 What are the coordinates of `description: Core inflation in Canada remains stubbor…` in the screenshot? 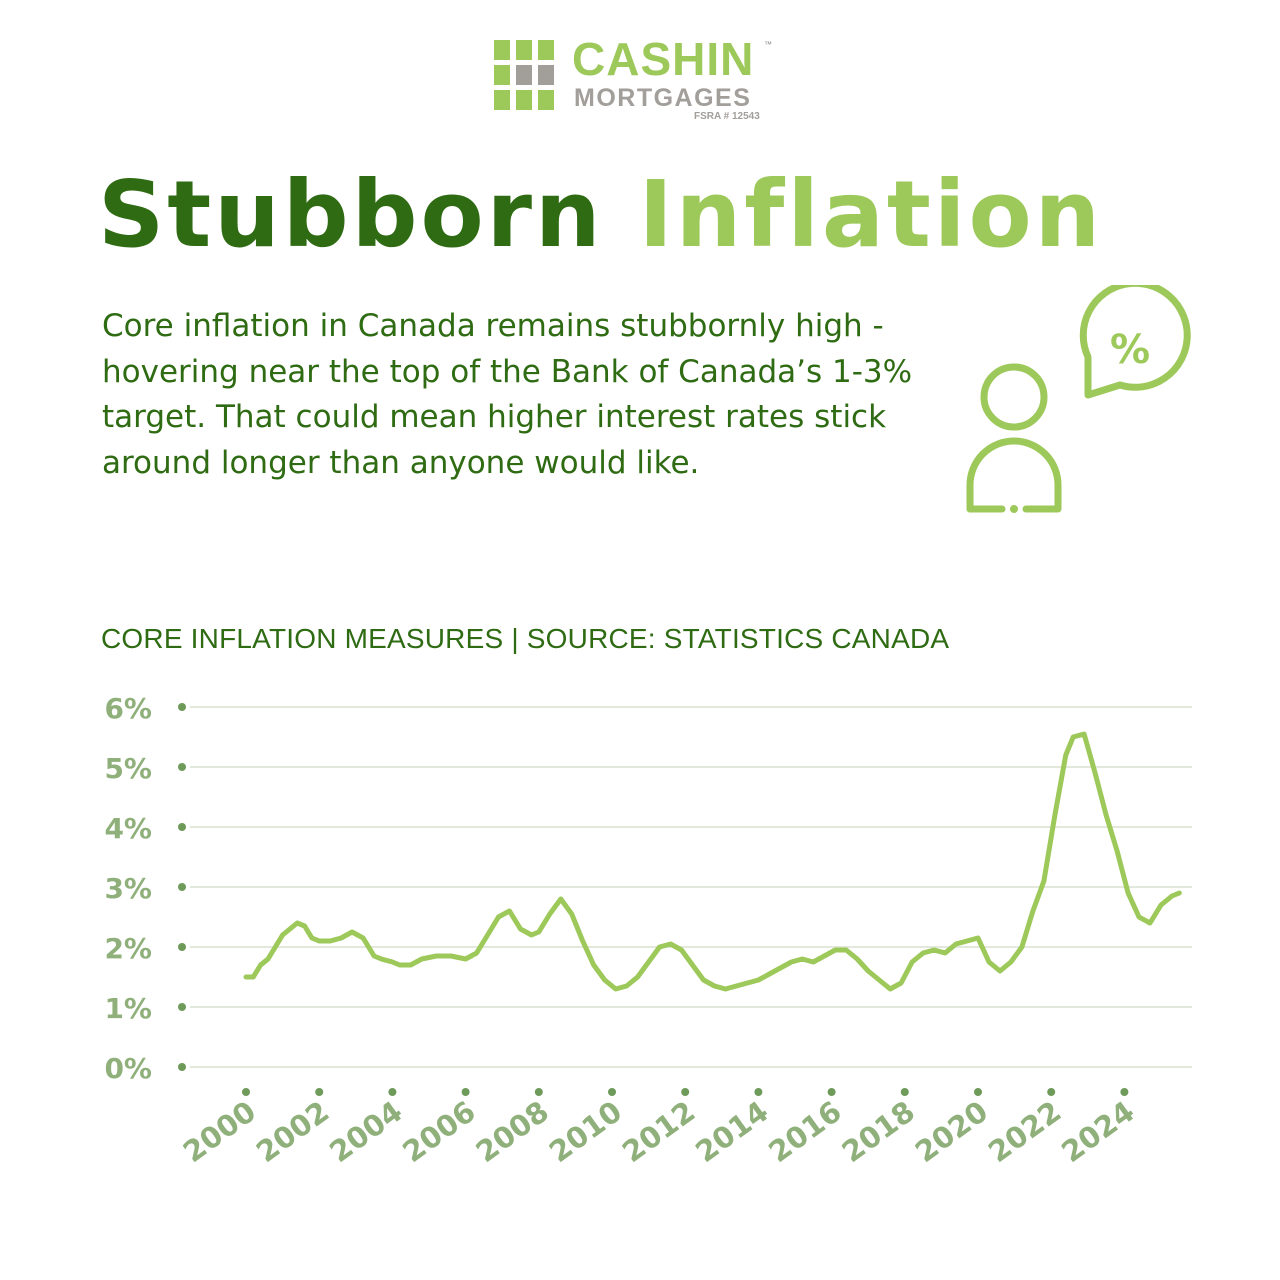 It's located at (507, 394).